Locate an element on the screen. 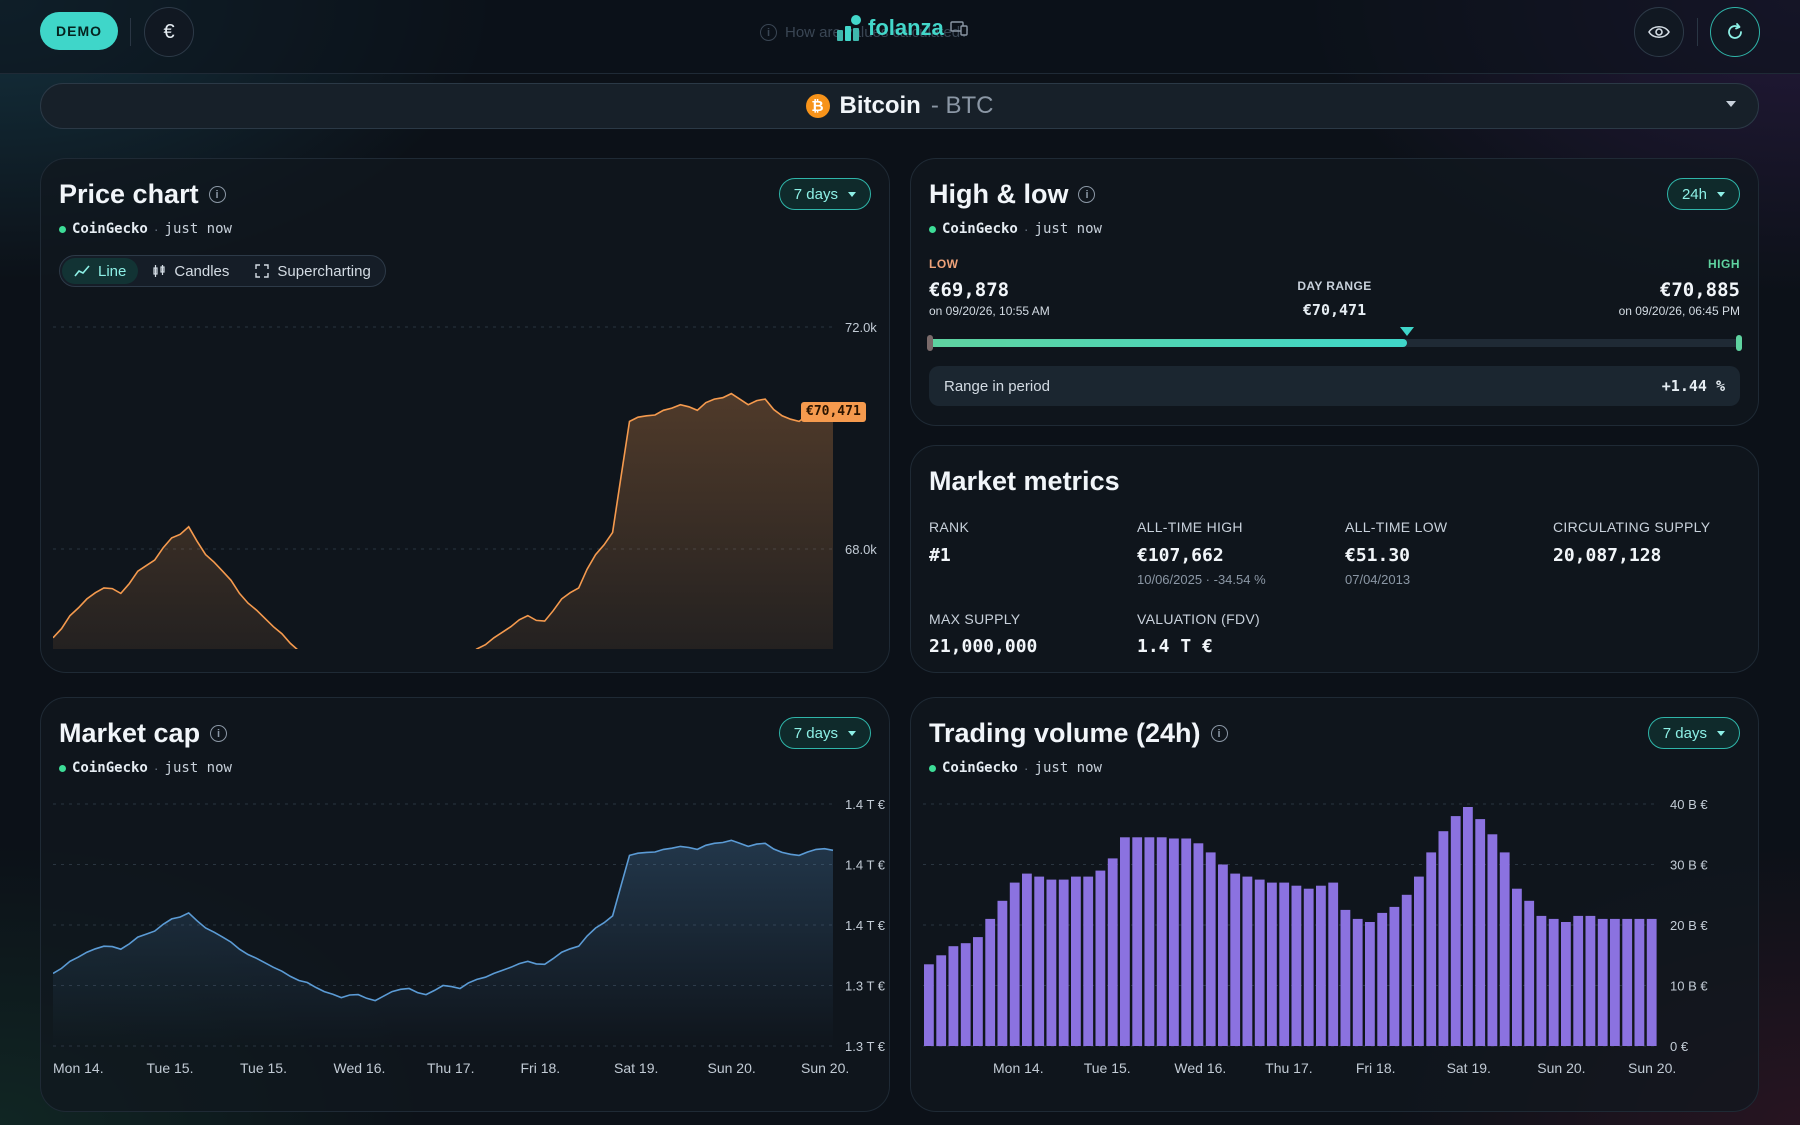 This screenshot has width=1800, height=1125. calc-info-text: How are values calculated? is located at coordinates (877, 32).